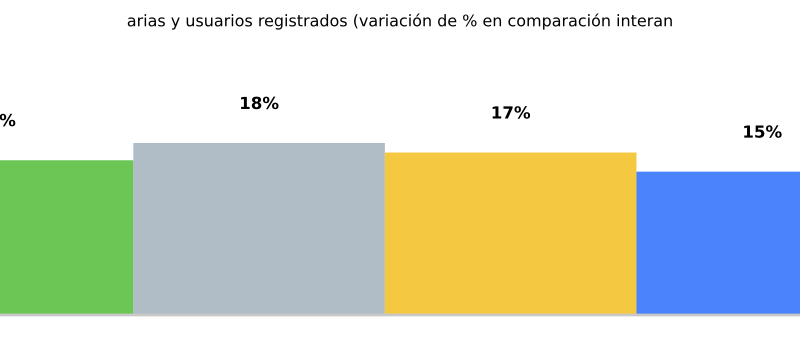 The width and height of the screenshot is (800, 338). Describe the element at coordinates (400, 22) in the screenshot. I see `chart-title: arias y usuarios registrados (variación de % en comparación interan` at that location.